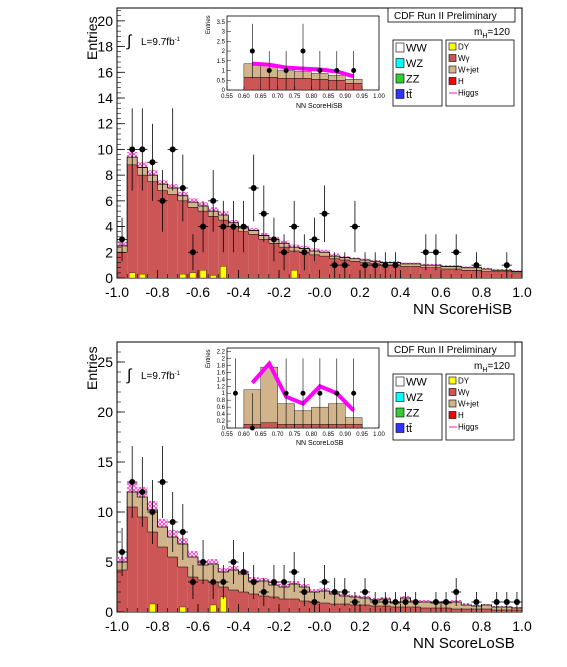  I want to click on legend-label: W+jet, so click(468, 70).